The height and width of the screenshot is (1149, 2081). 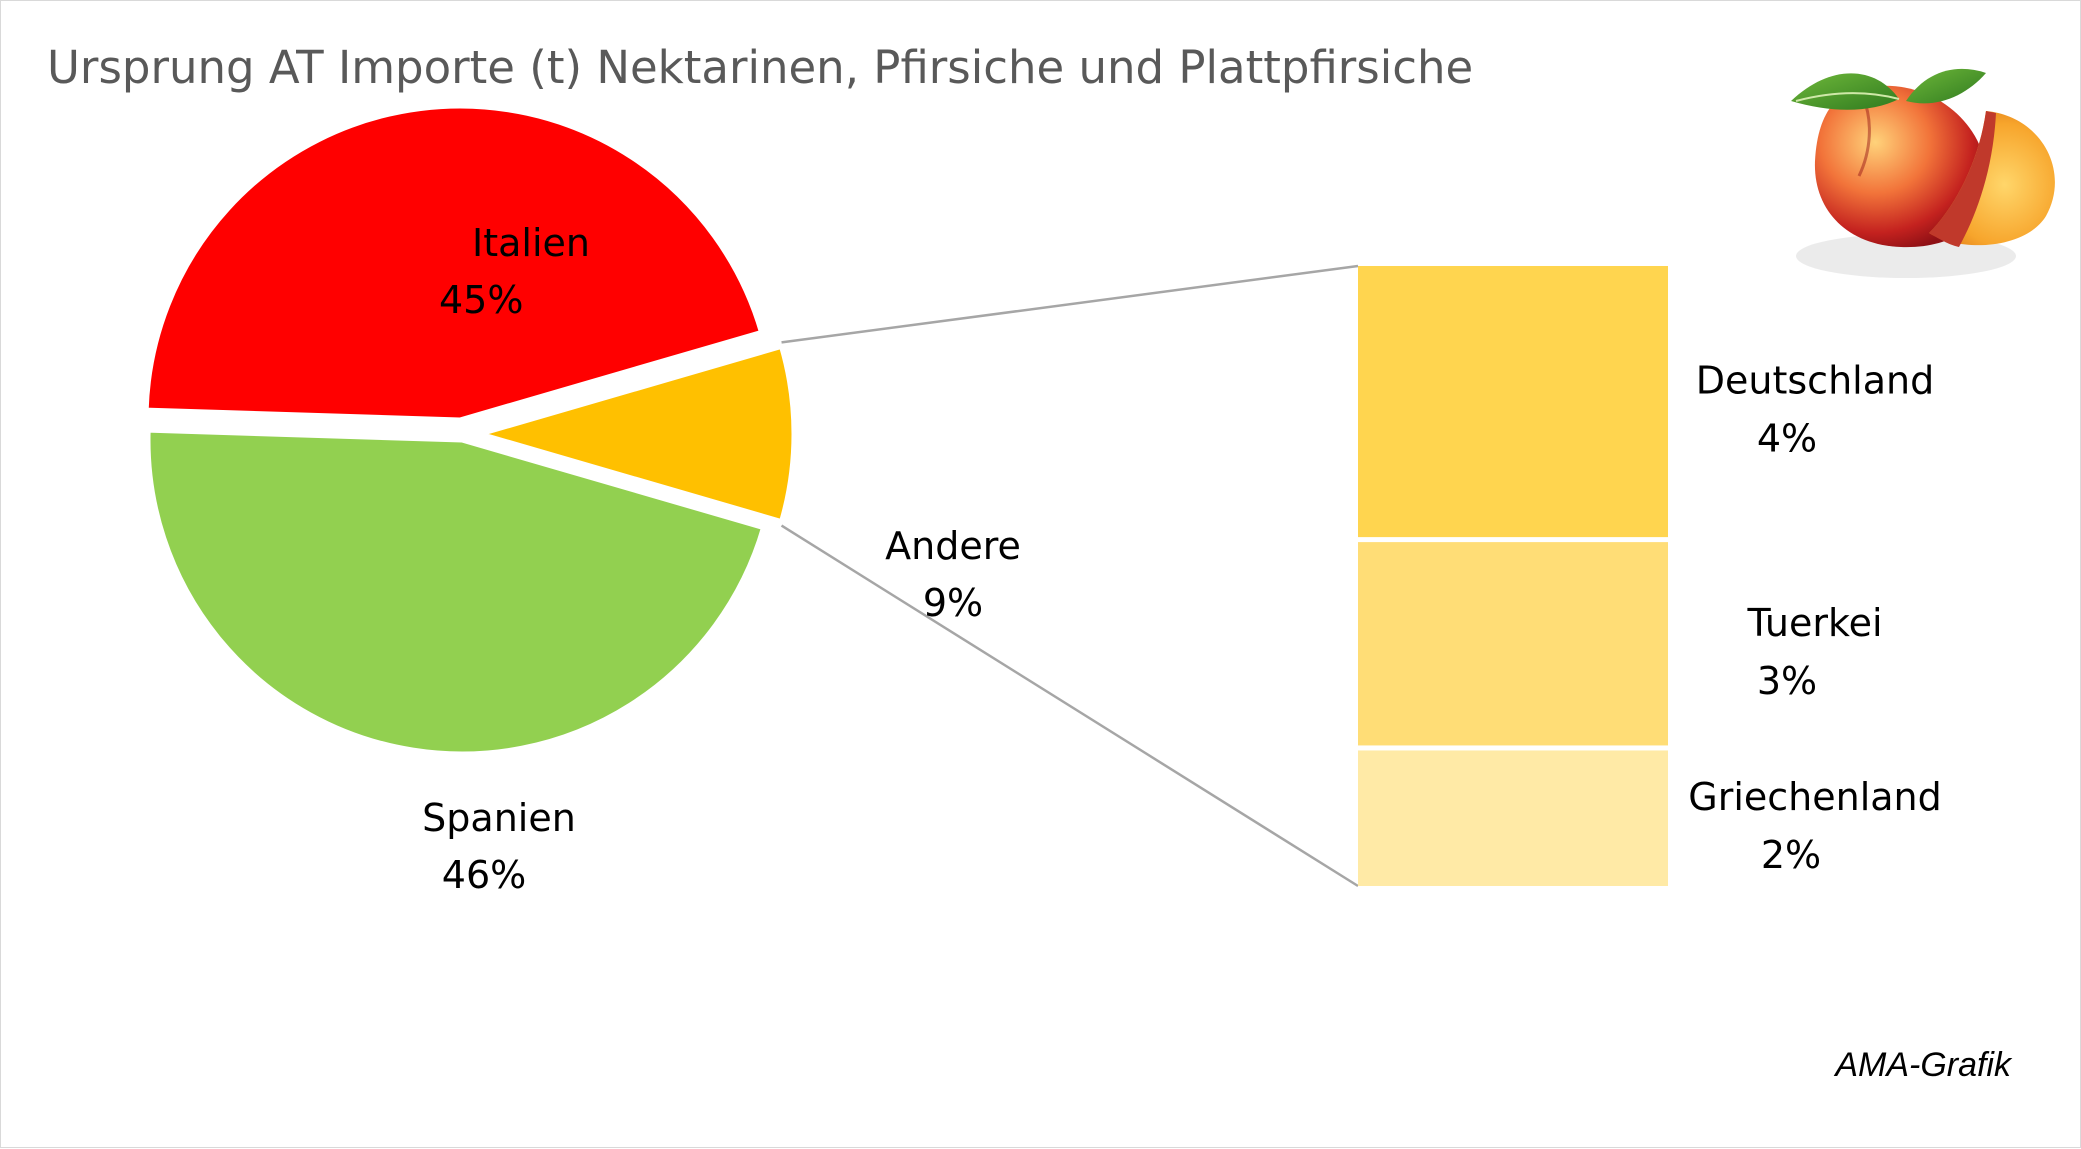 What do you see at coordinates (1814, 623) in the screenshot?
I see `segment-label-tuerkei: Tuerkei` at bounding box center [1814, 623].